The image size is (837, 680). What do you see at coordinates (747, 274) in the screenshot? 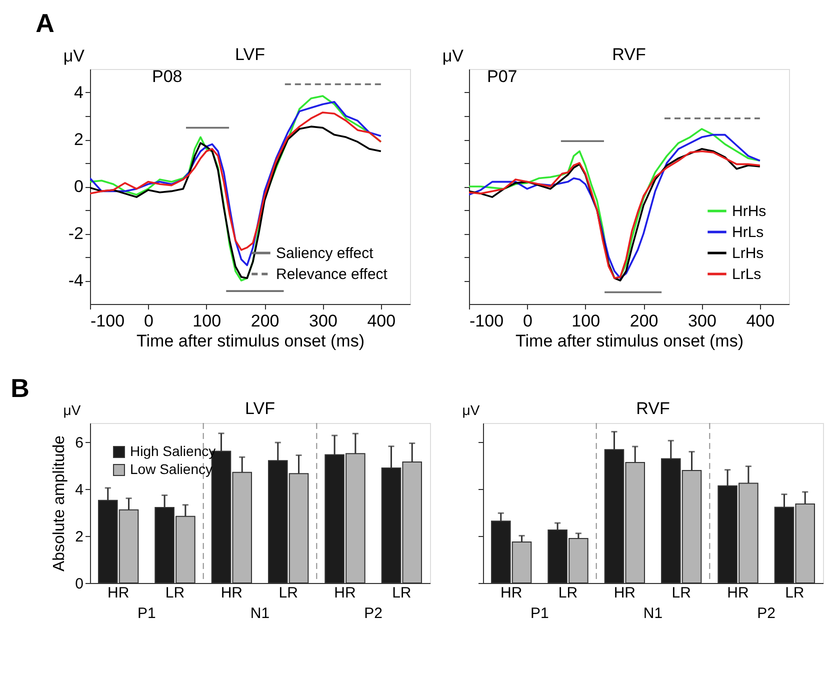
I see `legend-label: LrLs` at bounding box center [747, 274].